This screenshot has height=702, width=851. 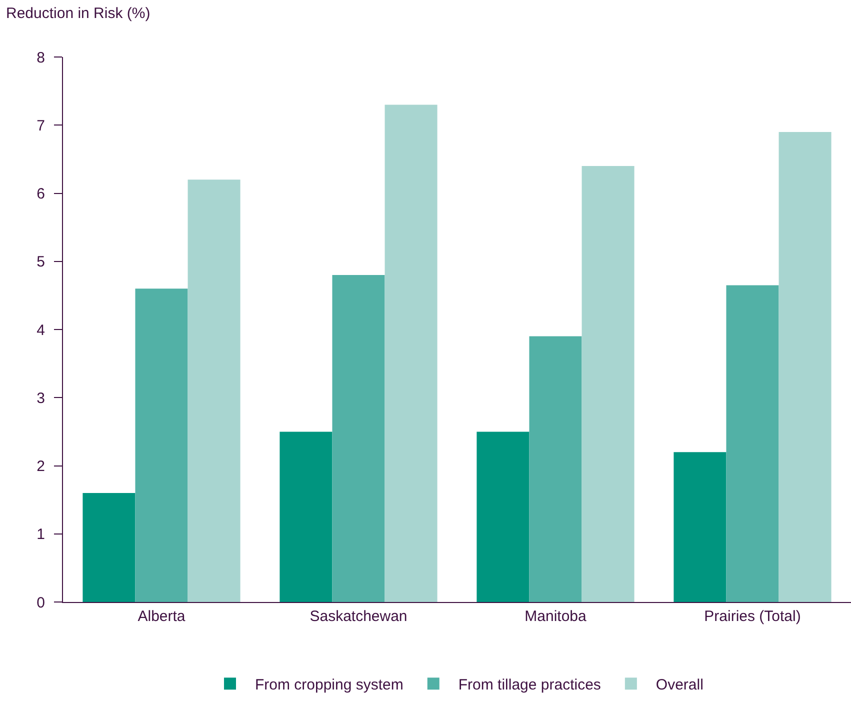 What do you see at coordinates (40, 398) in the screenshot?
I see `y-tick-label: 3` at bounding box center [40, 398].